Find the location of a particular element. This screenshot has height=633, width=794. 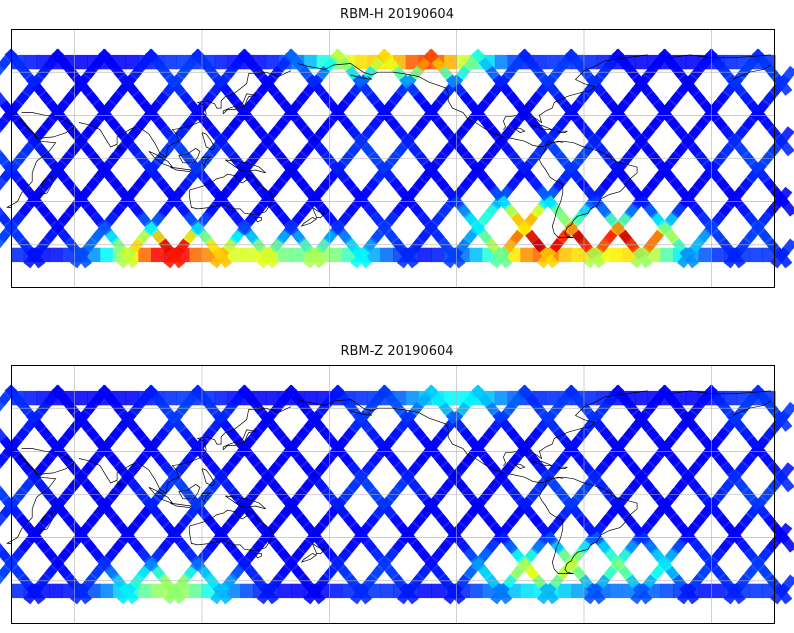

panel-title-rbm-z: RBM-Z 20190604 is located at coordinates (397, 351).